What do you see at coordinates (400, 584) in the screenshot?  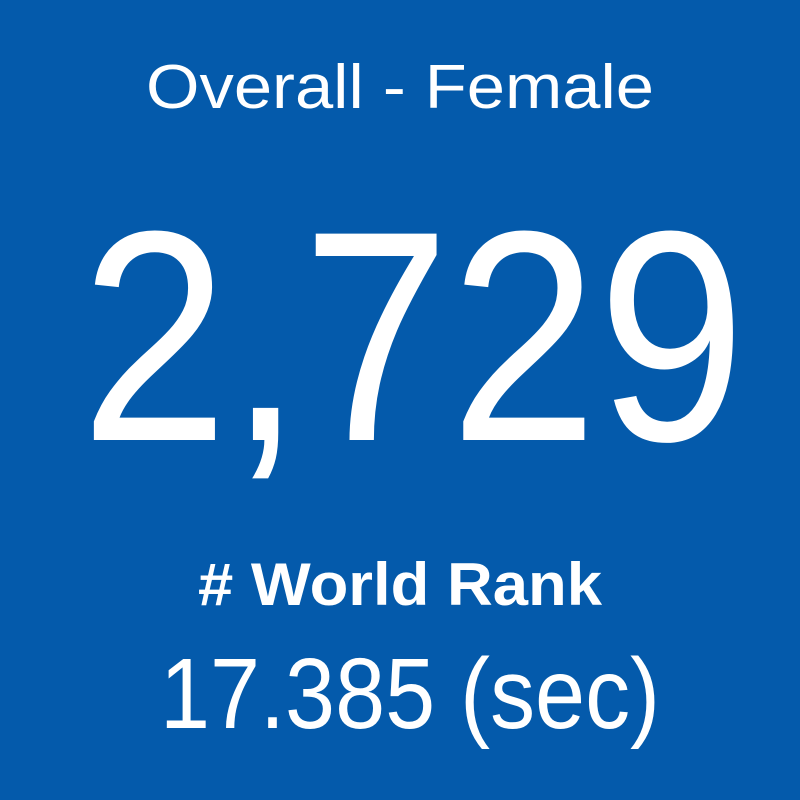 I see `tile-label: # World Rank` at bounding box center [400, 584].